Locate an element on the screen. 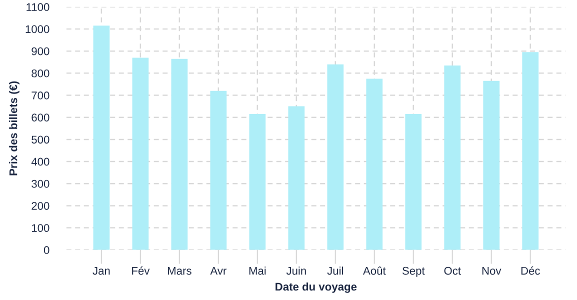 The height and width of the screenshot is (300, 577). x-tick-label: Juin is located at coordinates (296, 270).